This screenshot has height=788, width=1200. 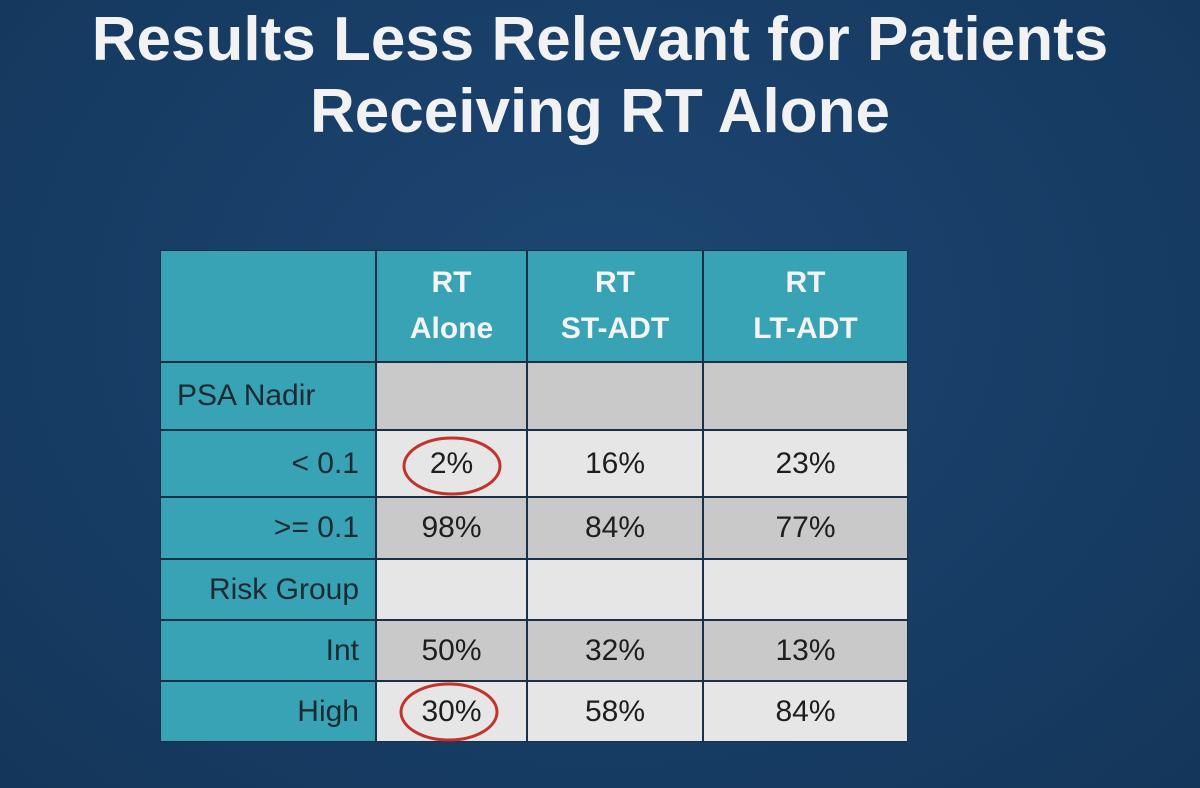 I want to click on data-cell: 2%, so click(x=451, y=463).